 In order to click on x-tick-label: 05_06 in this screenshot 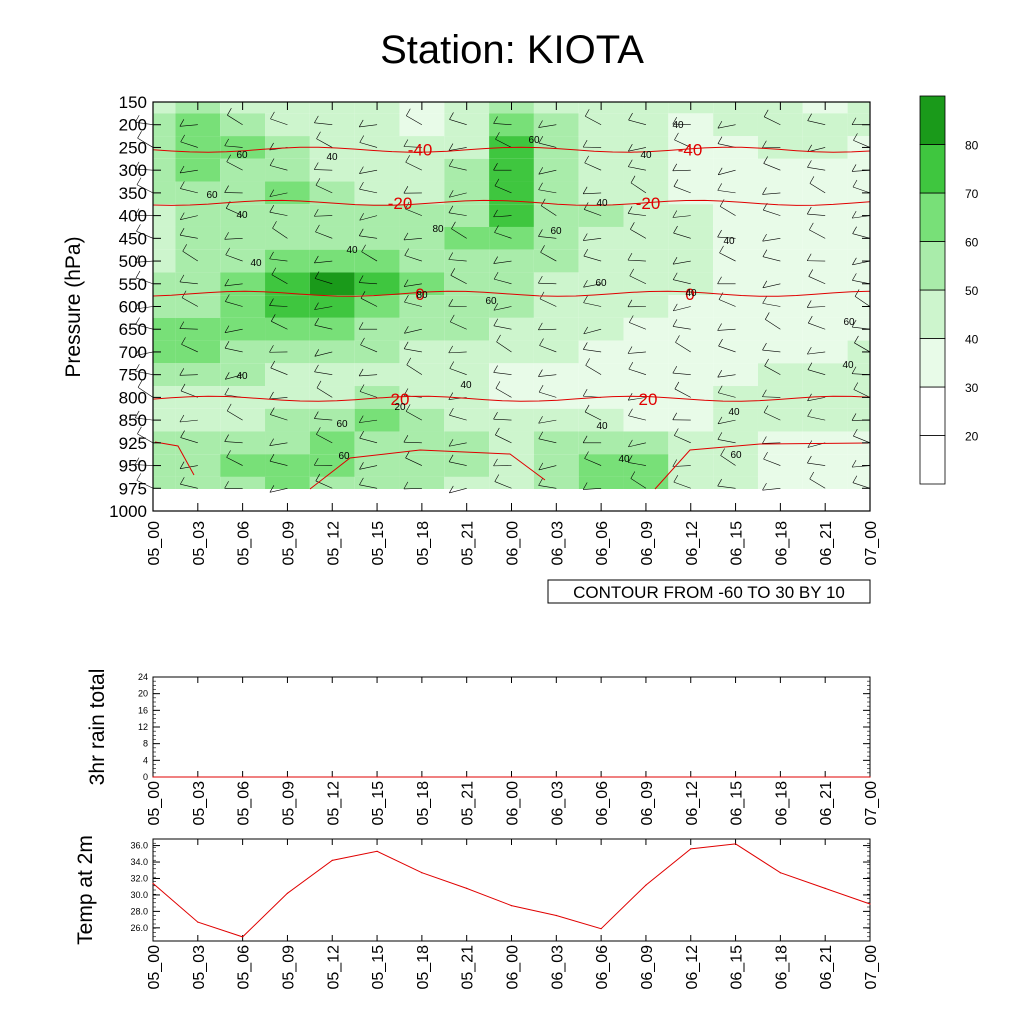, I will do `click(244, 803)`.